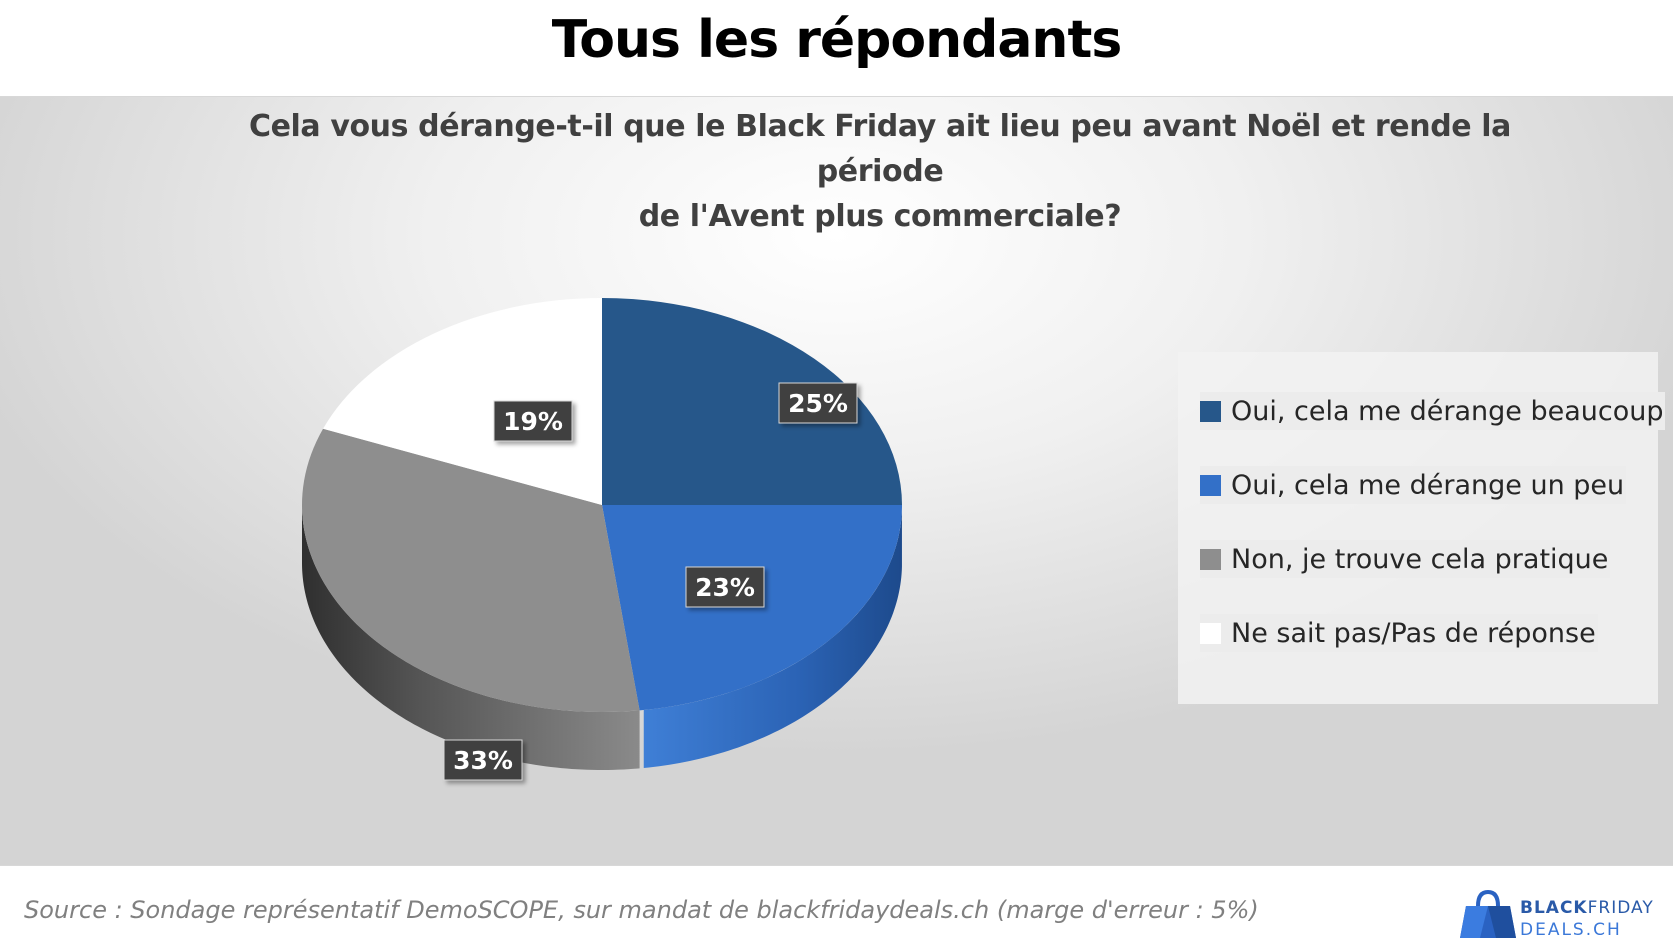 The width and height of the screenshot is (1673, 946). Describe the element at coordinates (880, 216) in the screenshot. I see `chart-title-line-2: de l'Avent plus commerciale?` at that location.